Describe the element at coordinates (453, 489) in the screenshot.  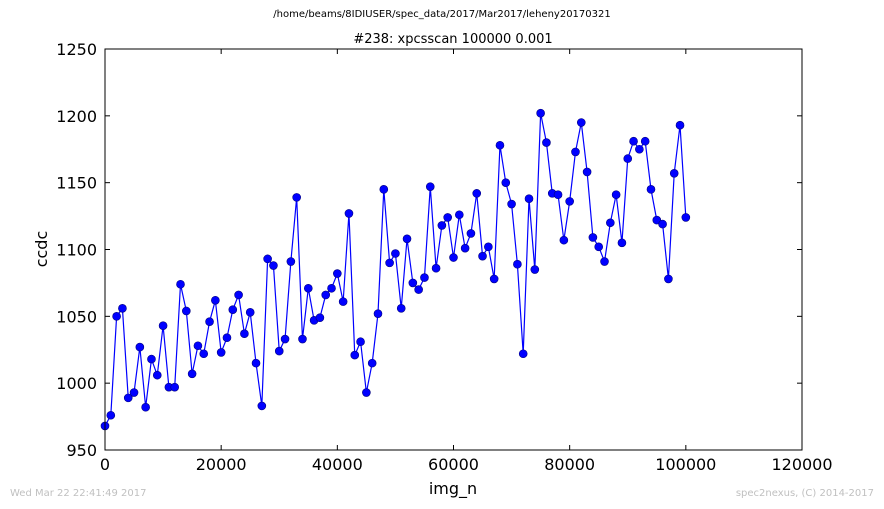
I see `x-axis-label: img_n` at that location.